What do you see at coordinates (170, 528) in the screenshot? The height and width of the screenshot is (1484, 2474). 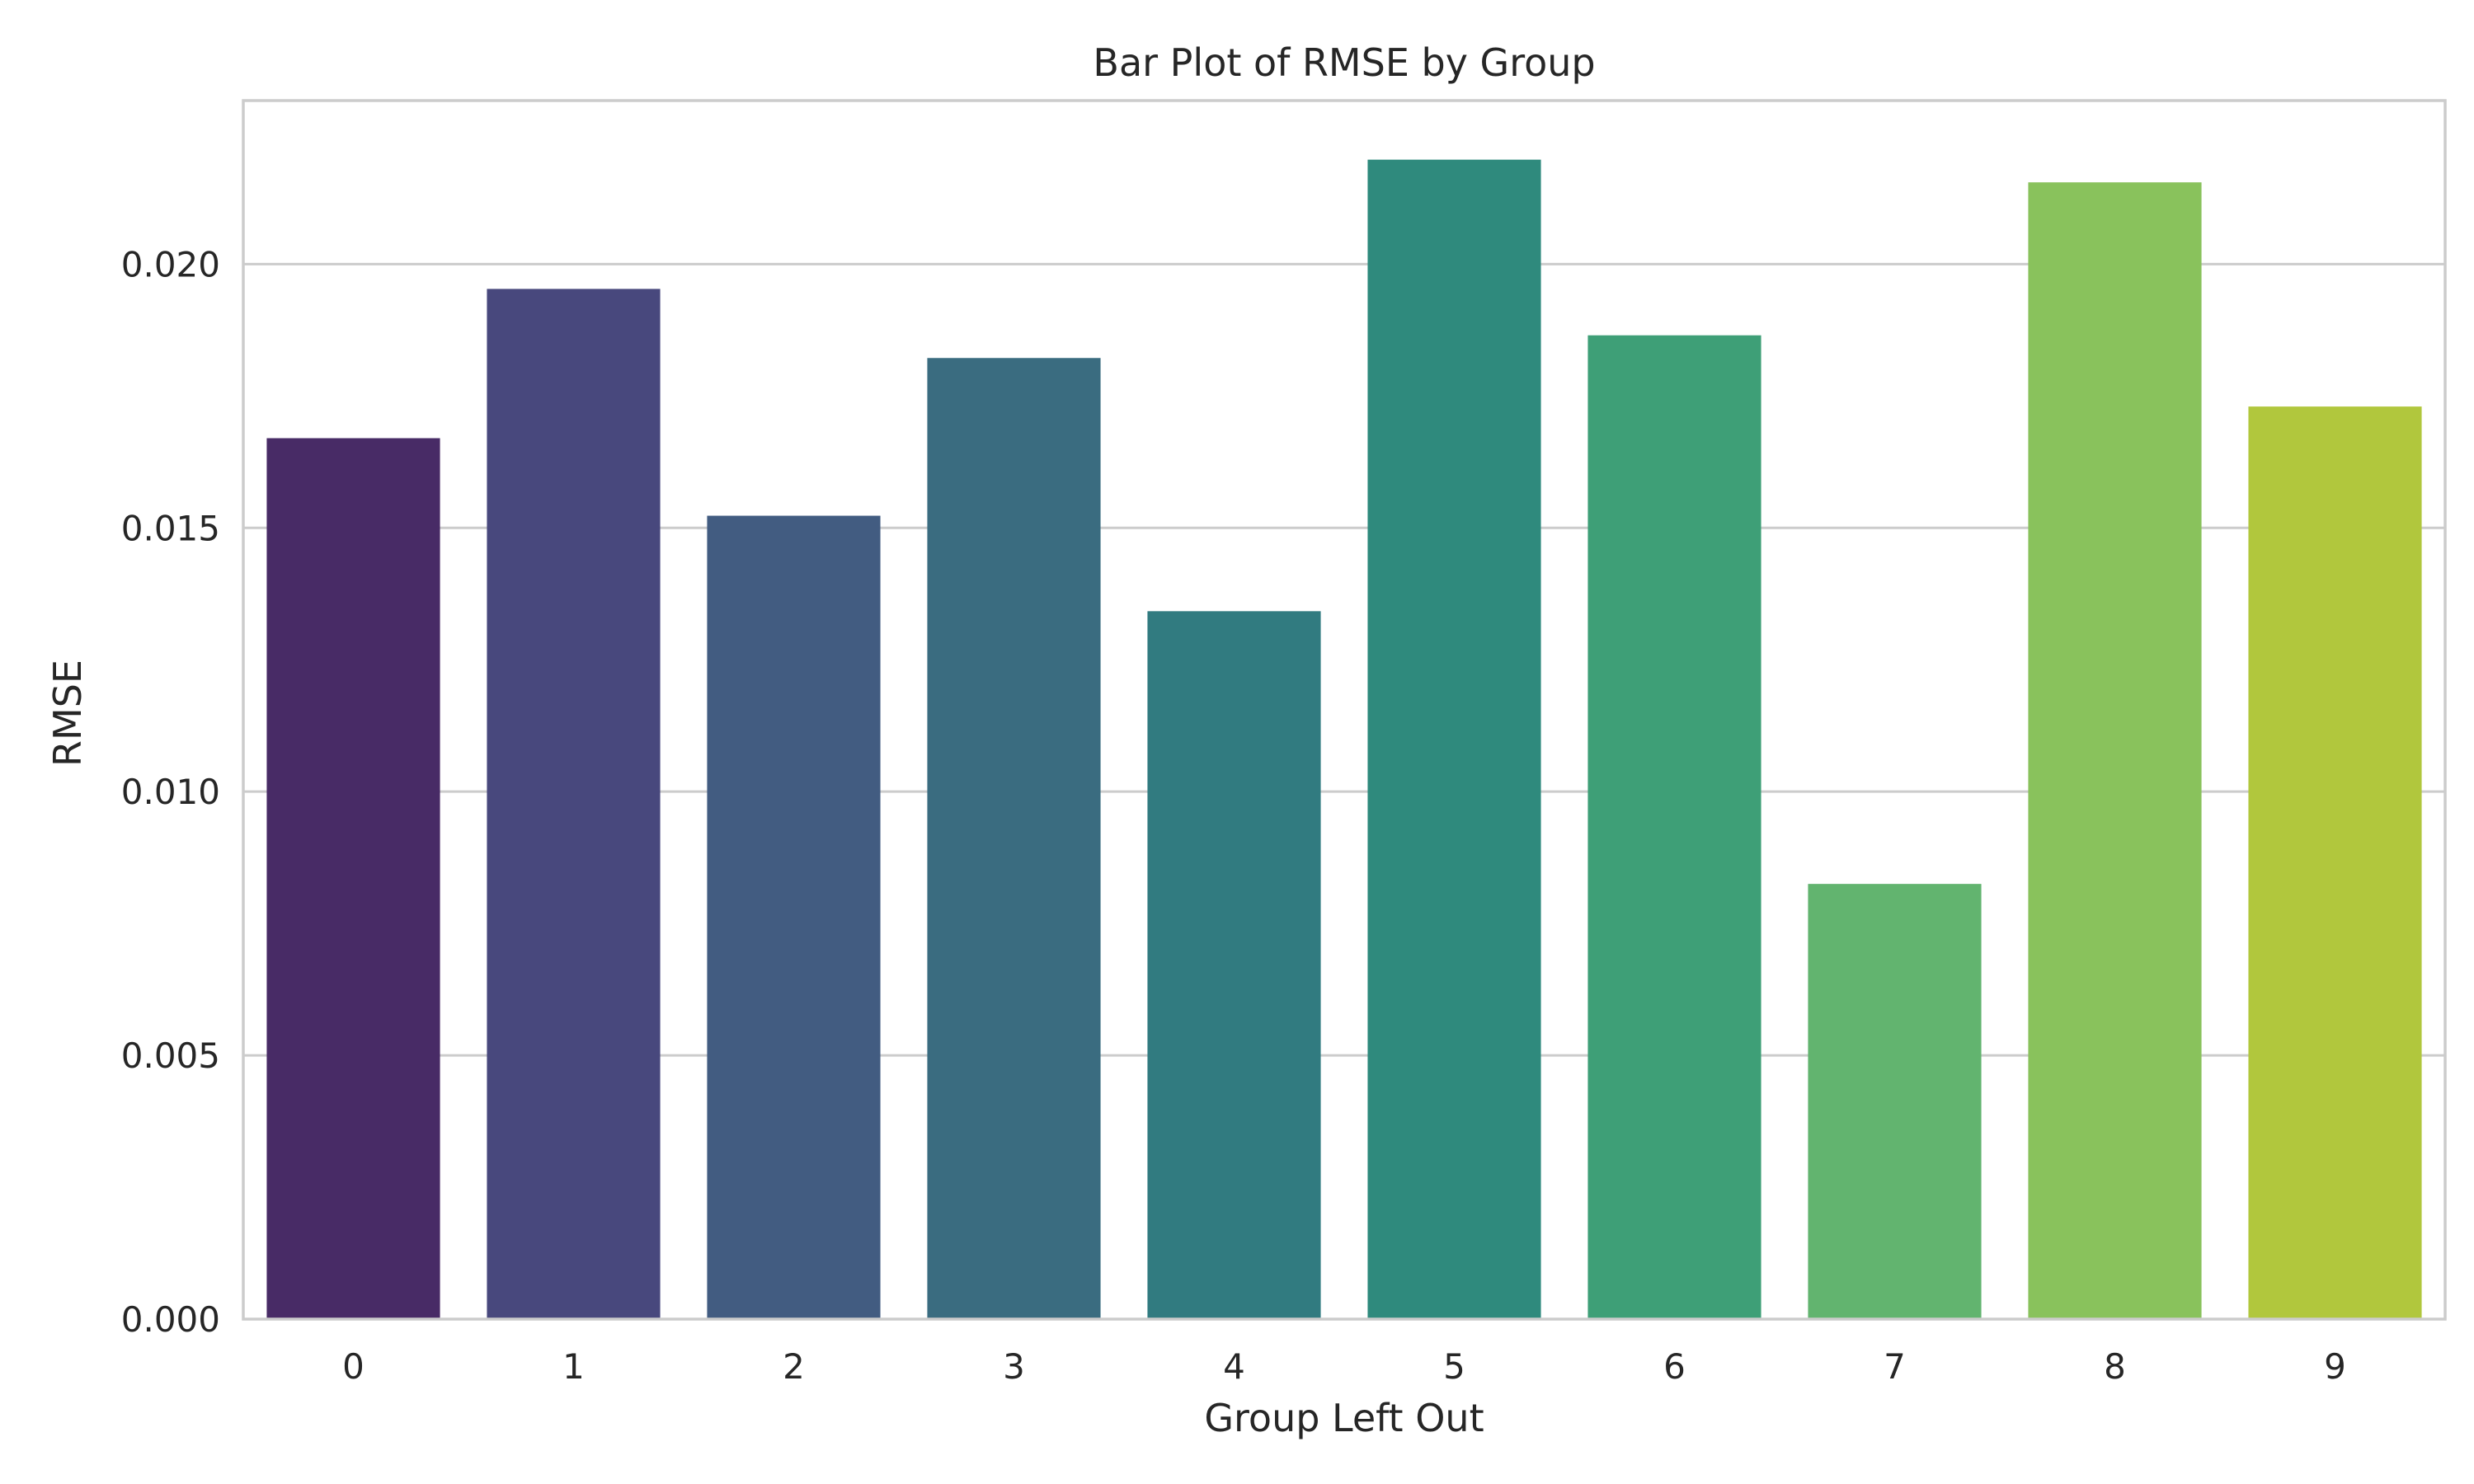 I see `y-tick-label: 0.015` at bounding box center [170, 528].